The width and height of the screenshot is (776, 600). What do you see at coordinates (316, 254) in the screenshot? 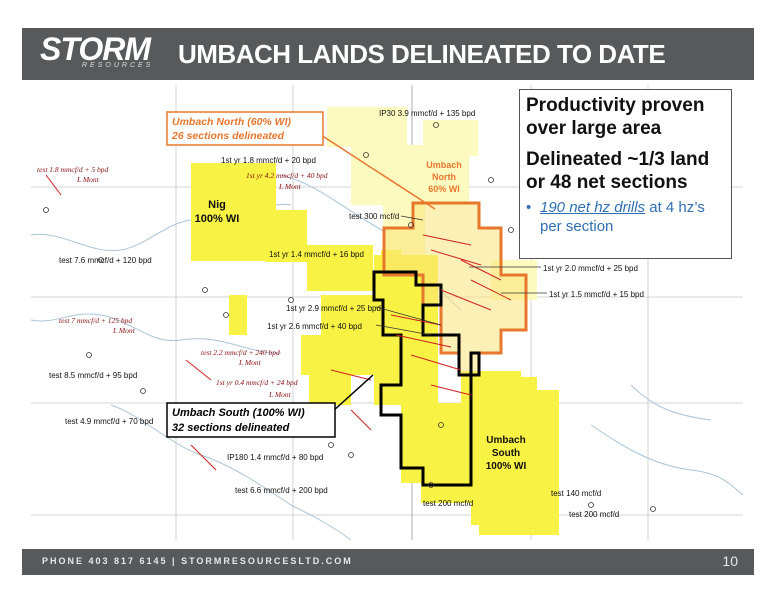
I see `well-label: 1st yr 1.4 mmcf/d + 16 bpd` at bounding box center [316, 254].